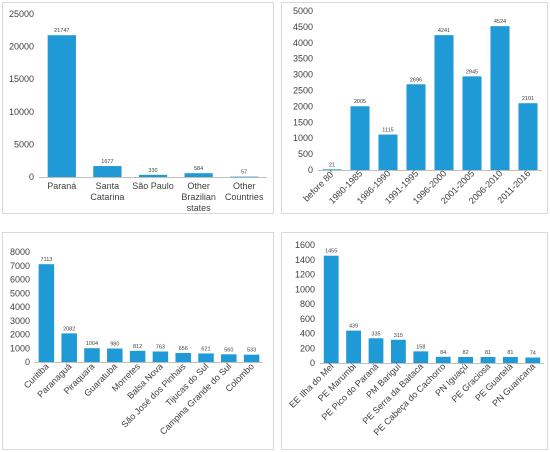  I want to click on data-label: 4241, so click(444, 31).